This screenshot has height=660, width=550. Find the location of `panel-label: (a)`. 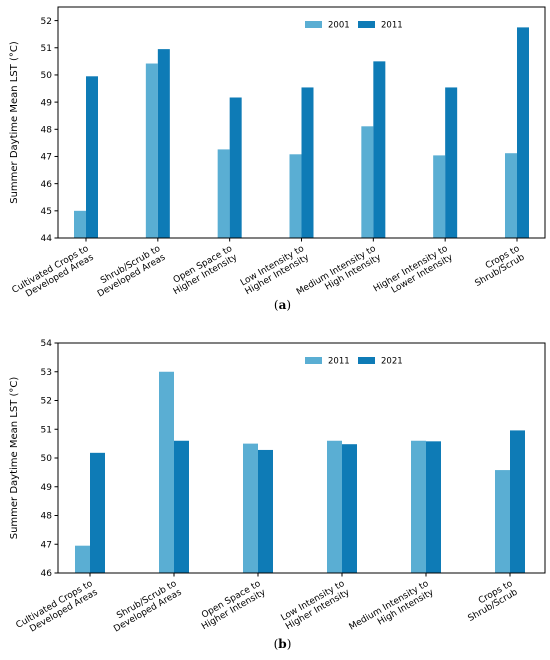

panel-label: (a) is located at coordinates (282, 305).